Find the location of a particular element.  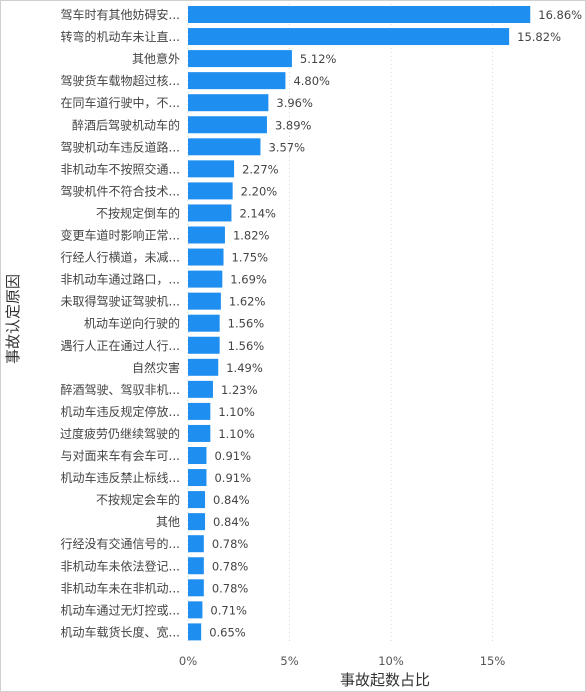

category-label: 过度疲劳仍继续驾驶的 is located at coordinates (120, 433).